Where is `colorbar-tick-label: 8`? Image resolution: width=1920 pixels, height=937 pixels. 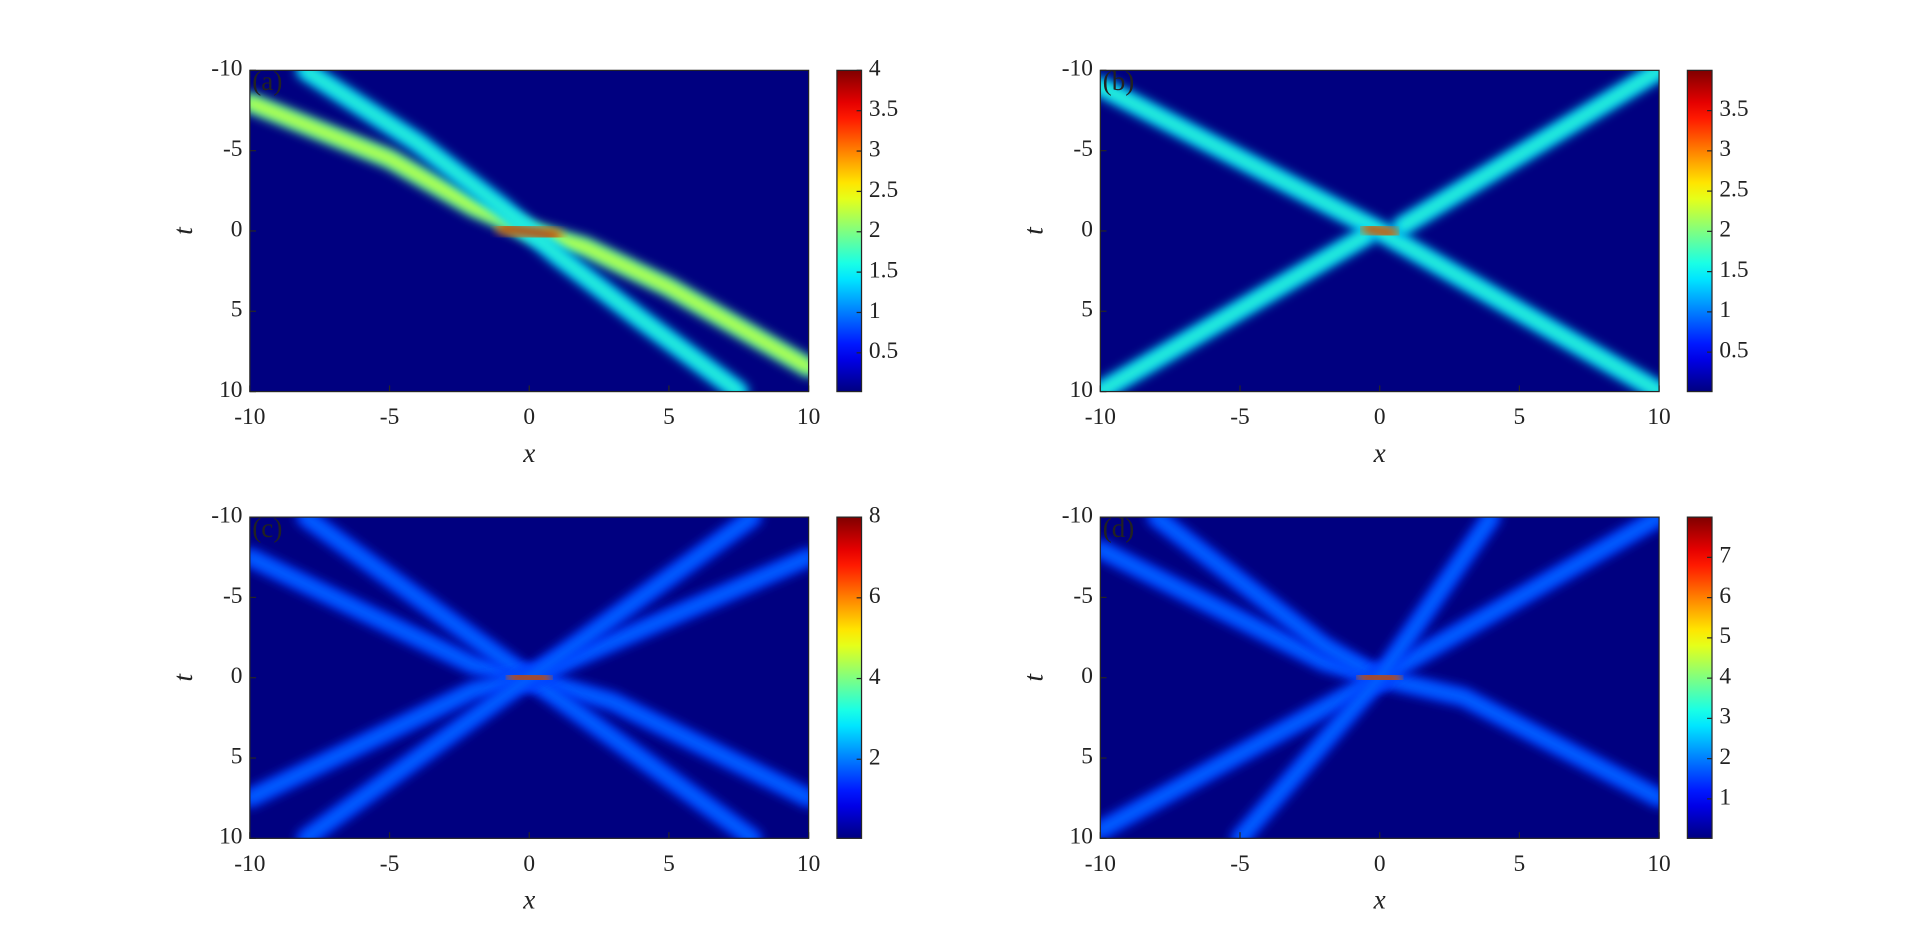 colorbar-tick-label: 8 is located at coordinates (875, 515).